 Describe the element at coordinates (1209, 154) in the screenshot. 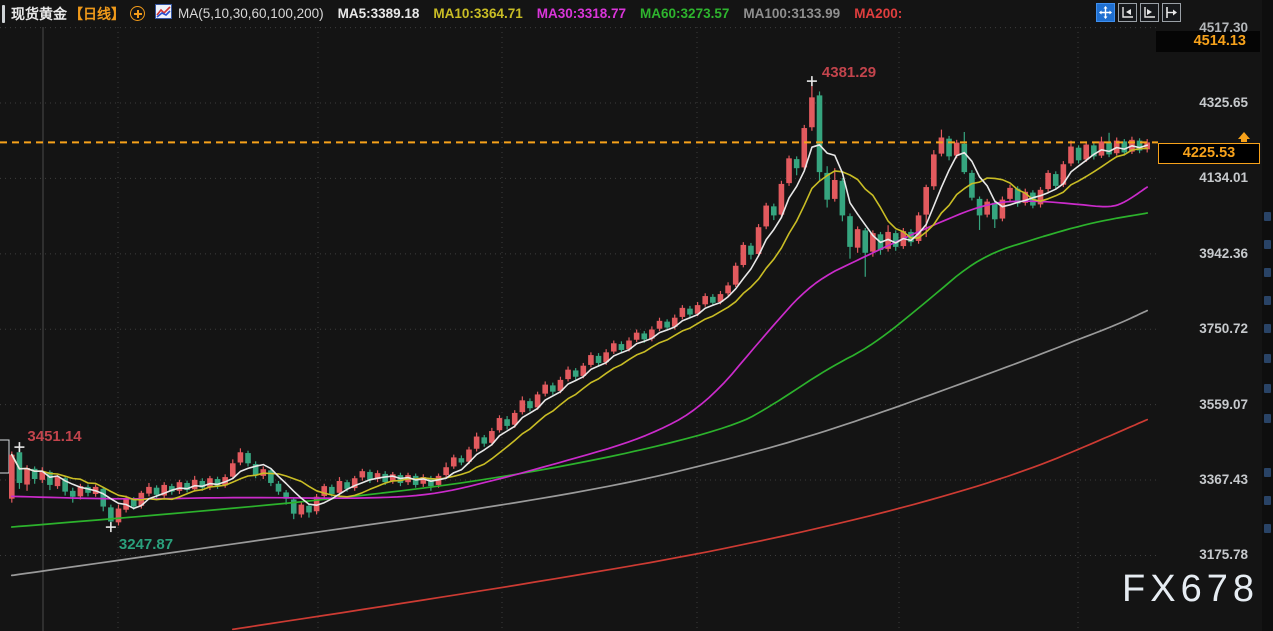

I see `current-price-label: 4225.53` at that location.